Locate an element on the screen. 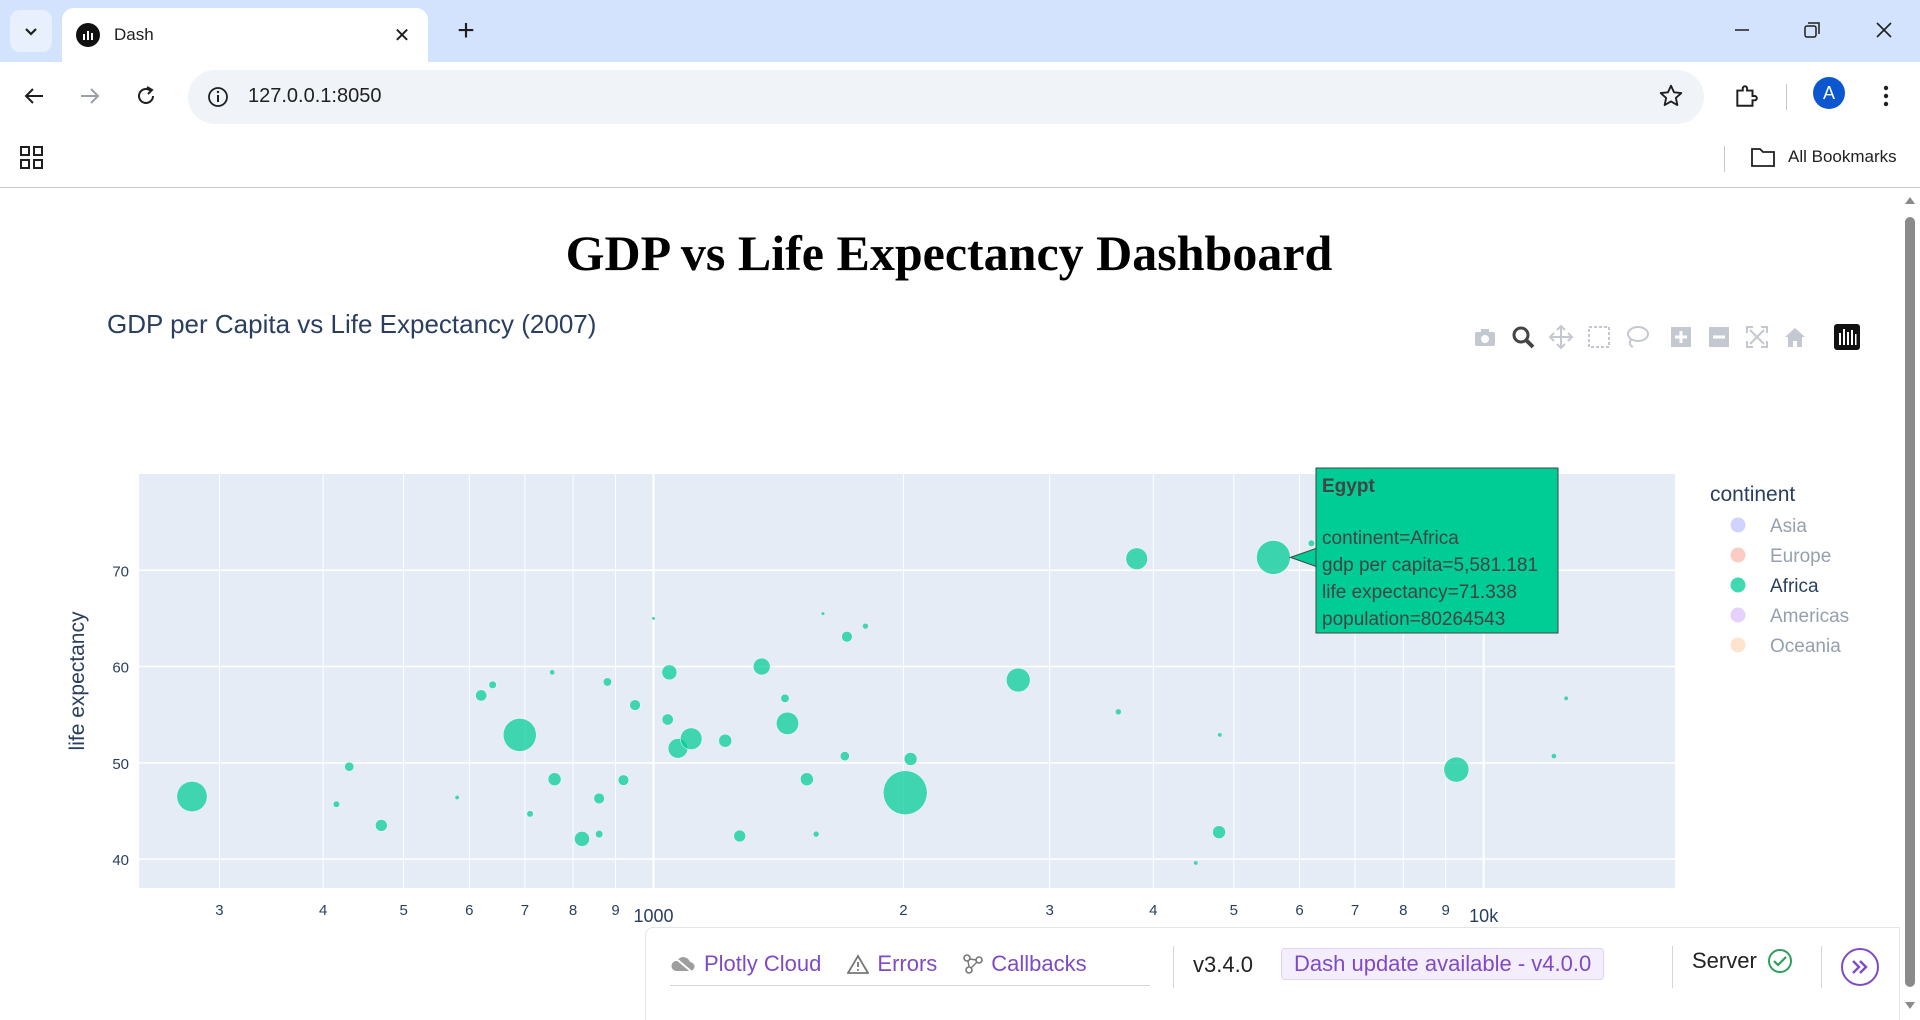 This screenshot has height=1020, width=1920. plotly-cloud-button: Plotly Cloud is located at coordinates (745, 964).